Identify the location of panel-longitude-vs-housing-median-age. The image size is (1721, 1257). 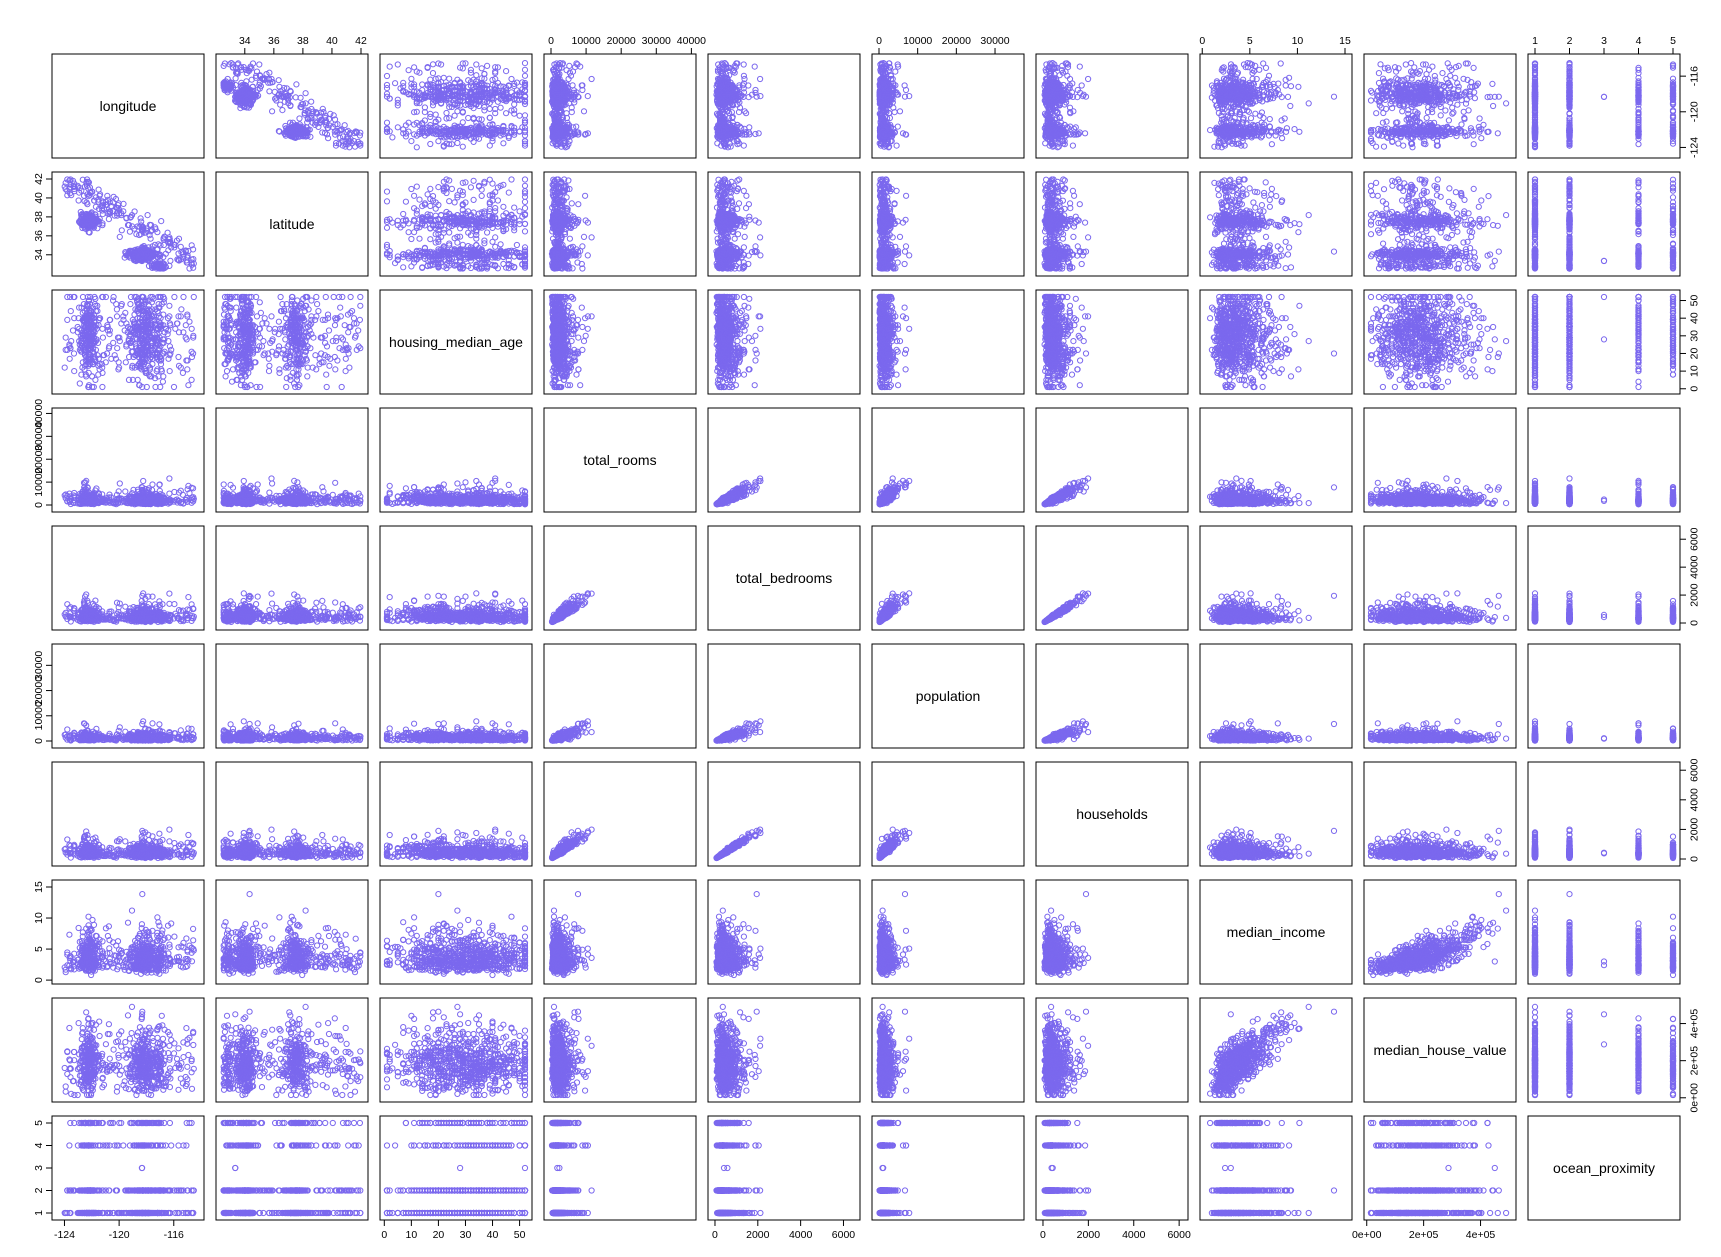
(456, 106).